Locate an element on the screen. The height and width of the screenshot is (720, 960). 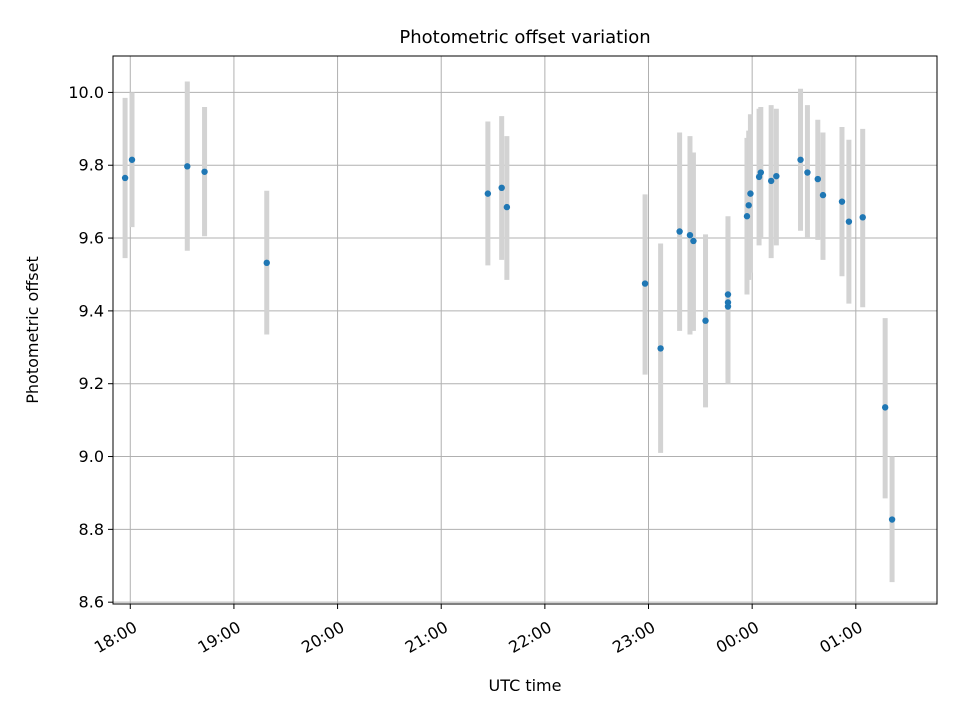
x-tick-label: 21:00 is located at coordinates (426, 637).